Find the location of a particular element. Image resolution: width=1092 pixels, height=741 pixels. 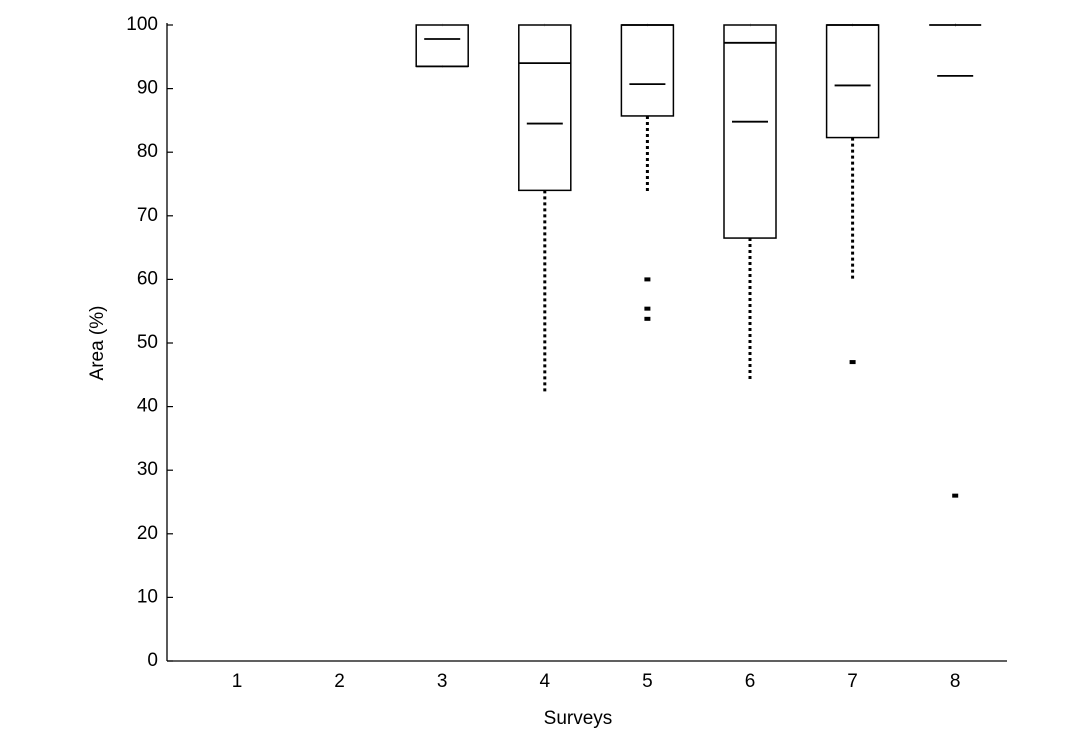

x-tick-label: 5 is located at coordinates (647, 681).